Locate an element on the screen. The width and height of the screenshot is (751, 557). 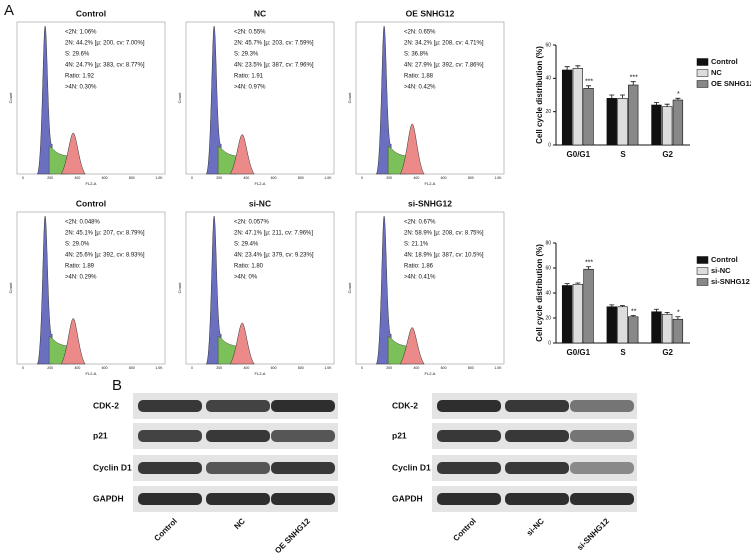
histogram-title: Control is located at coordinates (91, 203).